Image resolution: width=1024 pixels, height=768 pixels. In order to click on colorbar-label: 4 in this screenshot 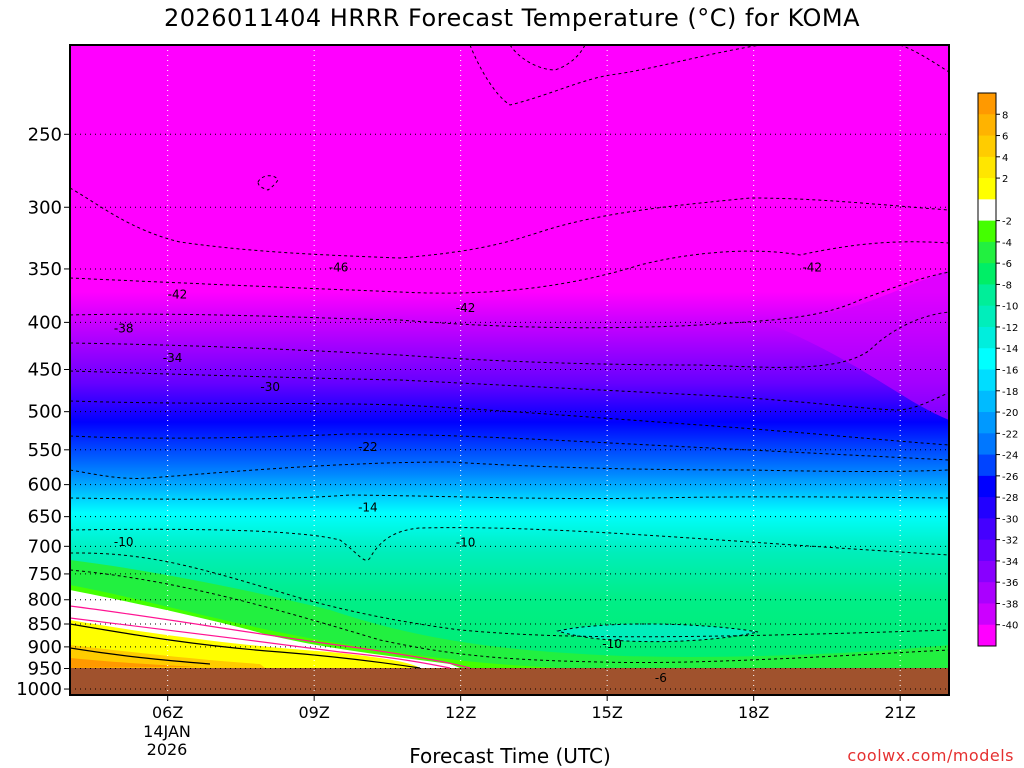, I will do `click(1005, 158)`.